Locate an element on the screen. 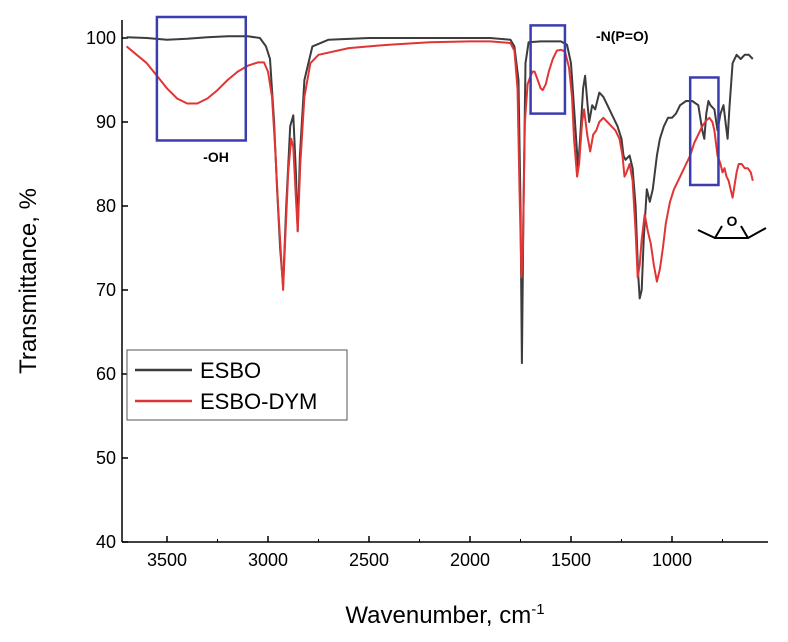 This screenshot has width=788, height=642. y-axis-ticks: 40 50 60 70 80 90 100 is located at coordinates (107, 290).